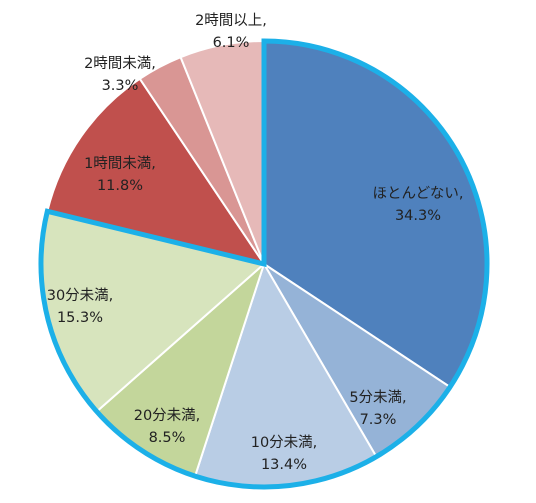 The width and height of the screenshot is (536, 503). I want to click on slice-label-2: 10分未満, 13.4%, so click(284, 453).